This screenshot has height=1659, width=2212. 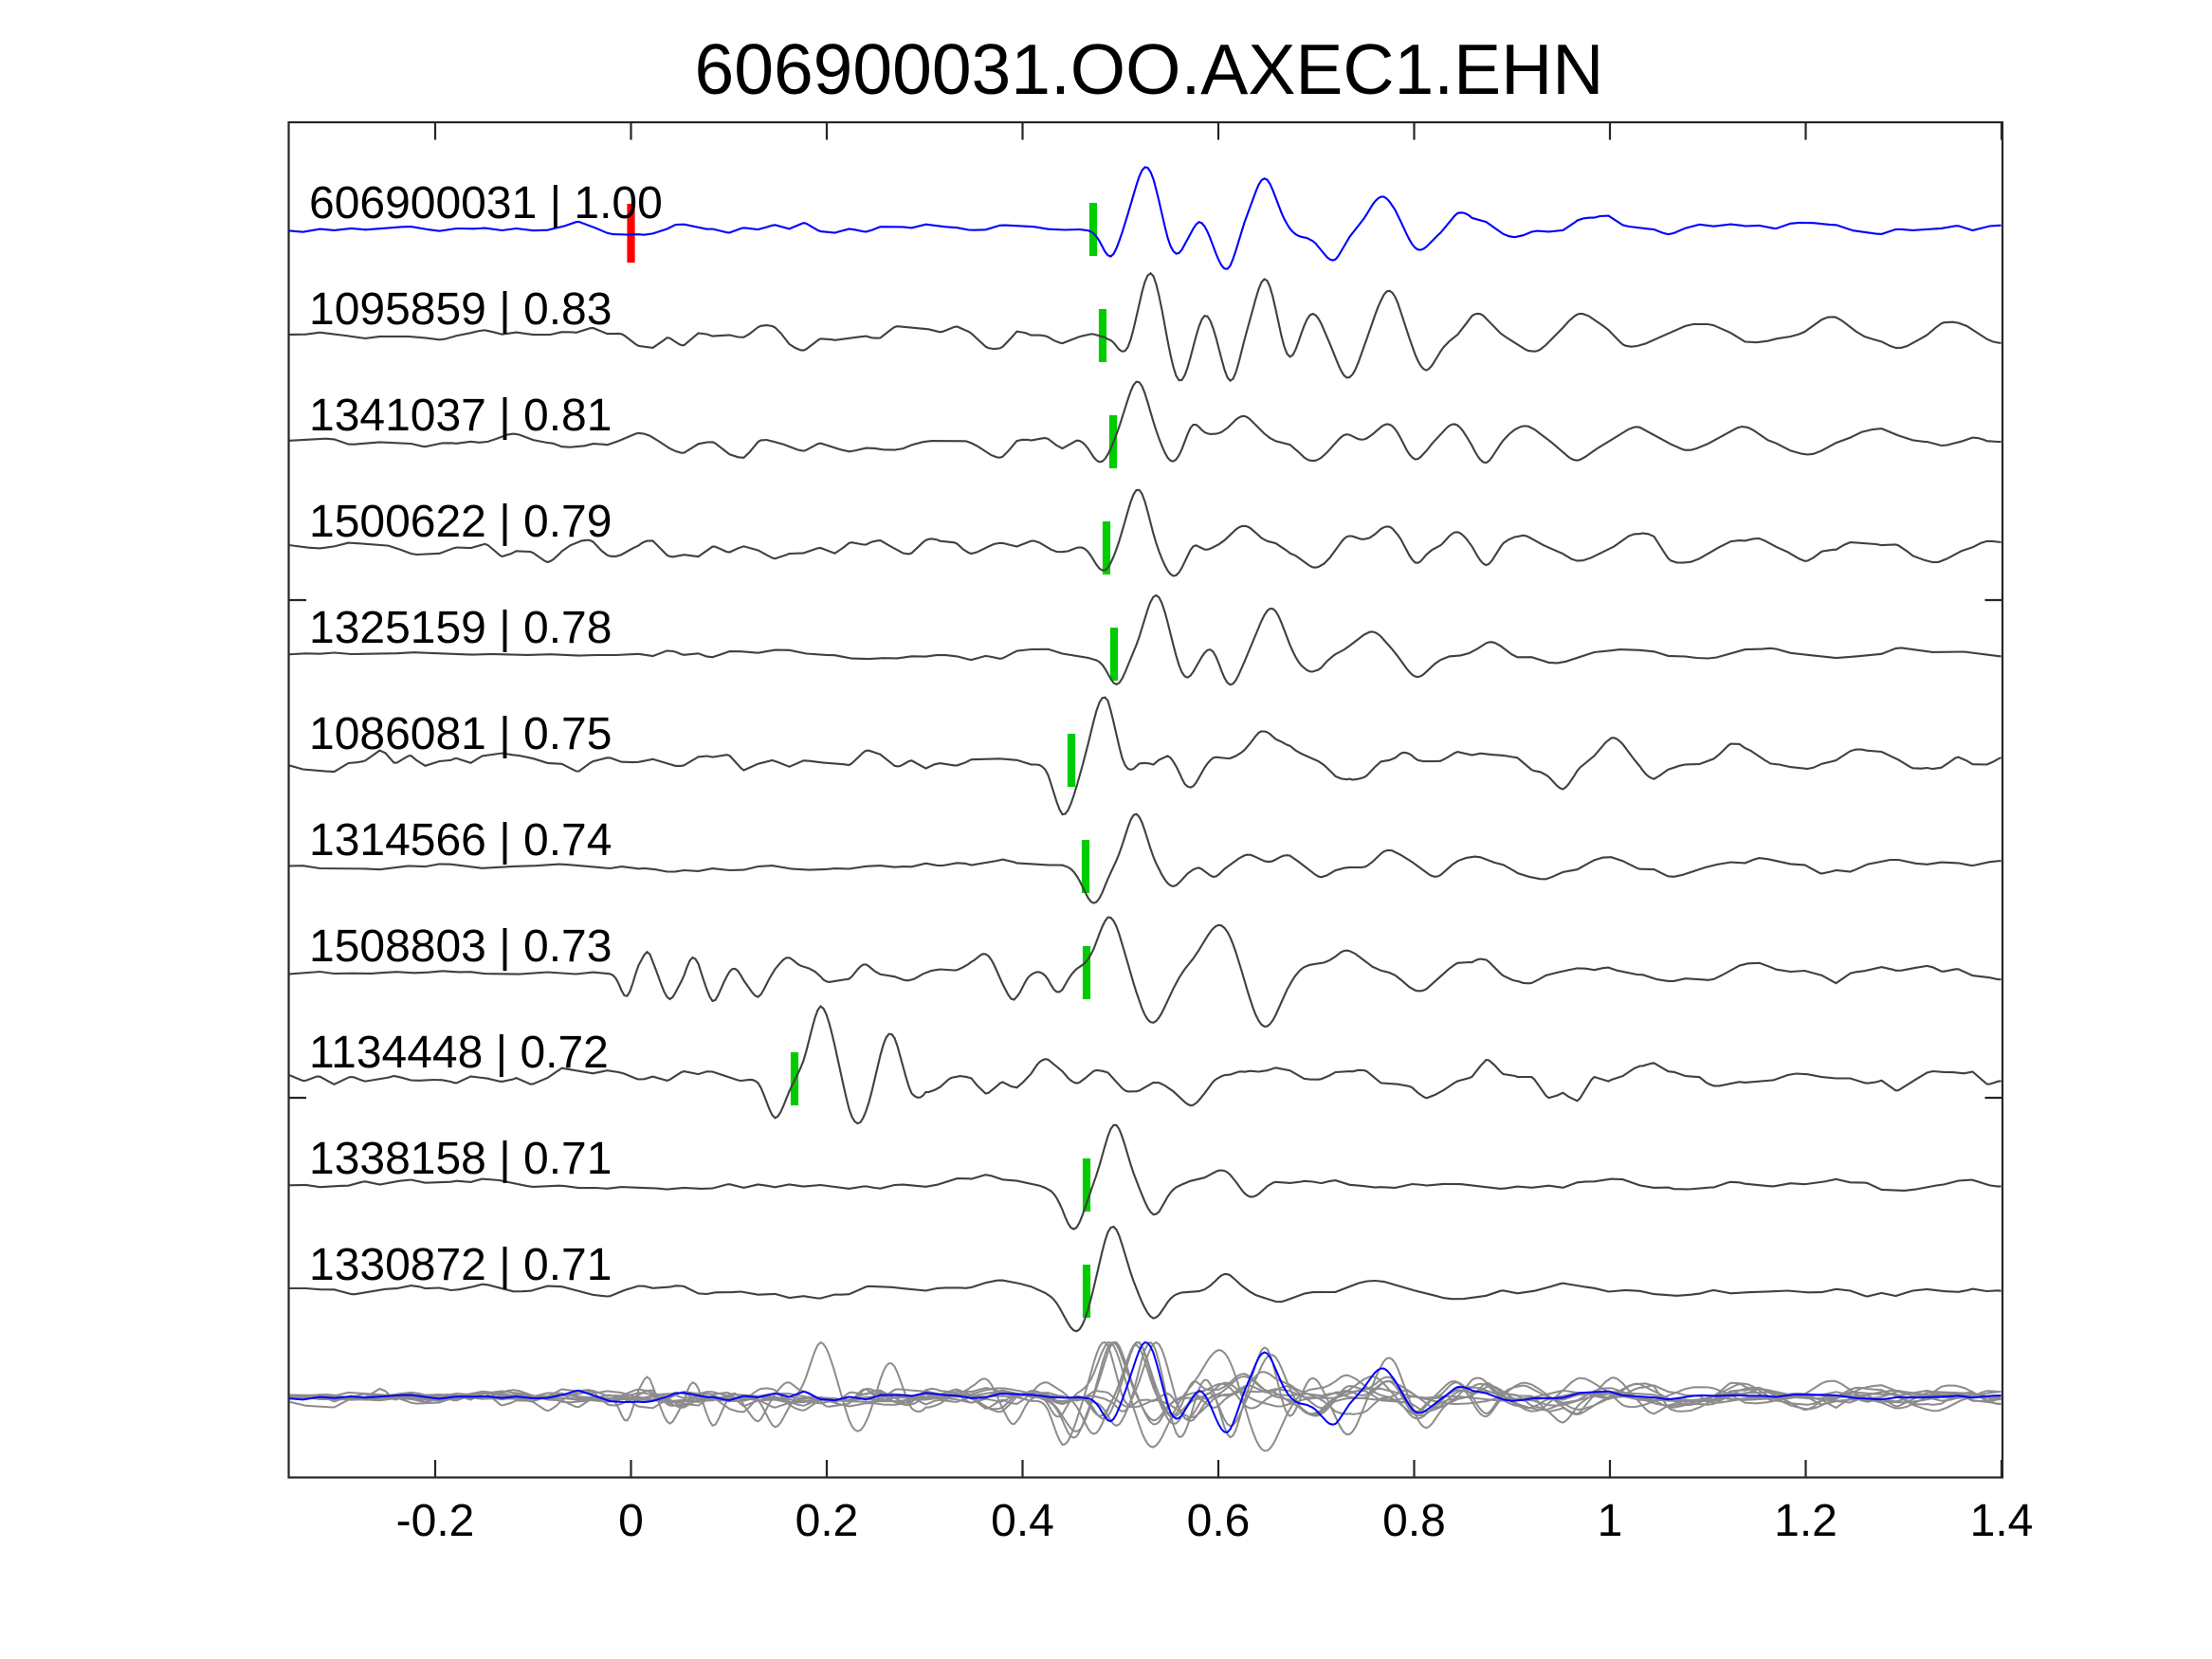 What do you see at coordinates (827, 1521) in the screenshot?
I see `svg-text: 0.2` at bounding box center [827, 1521].